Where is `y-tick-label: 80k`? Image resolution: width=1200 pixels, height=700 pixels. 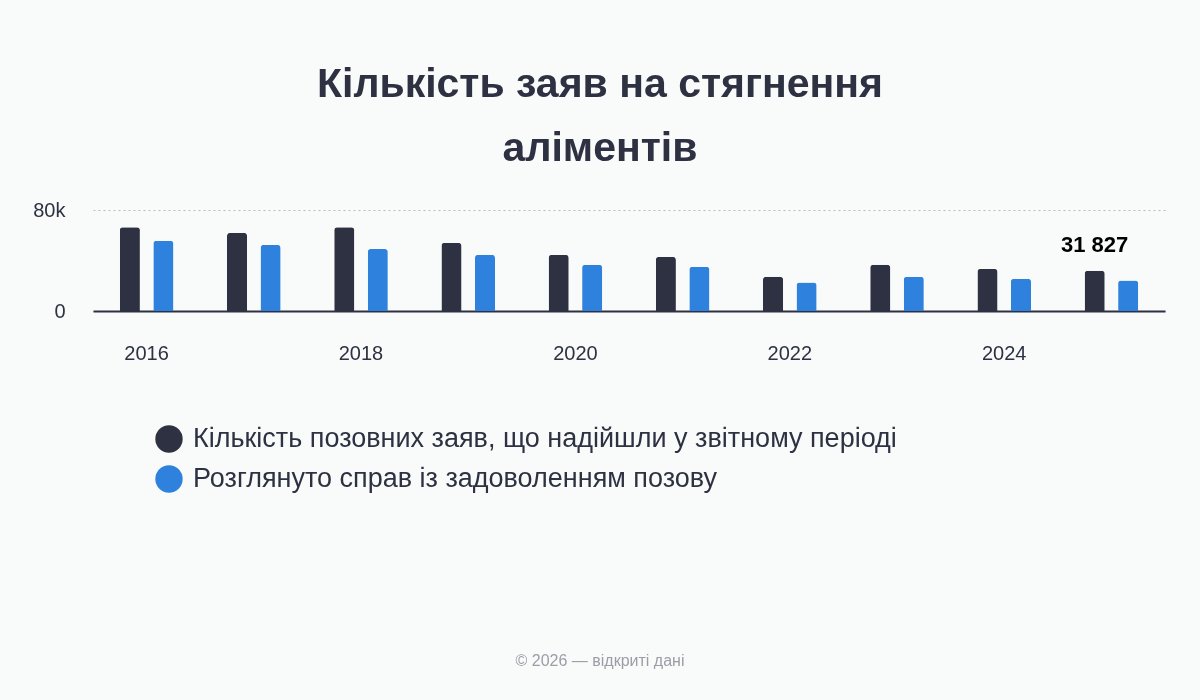 y-tick-label: 80k is located at coordinates (50, 209).